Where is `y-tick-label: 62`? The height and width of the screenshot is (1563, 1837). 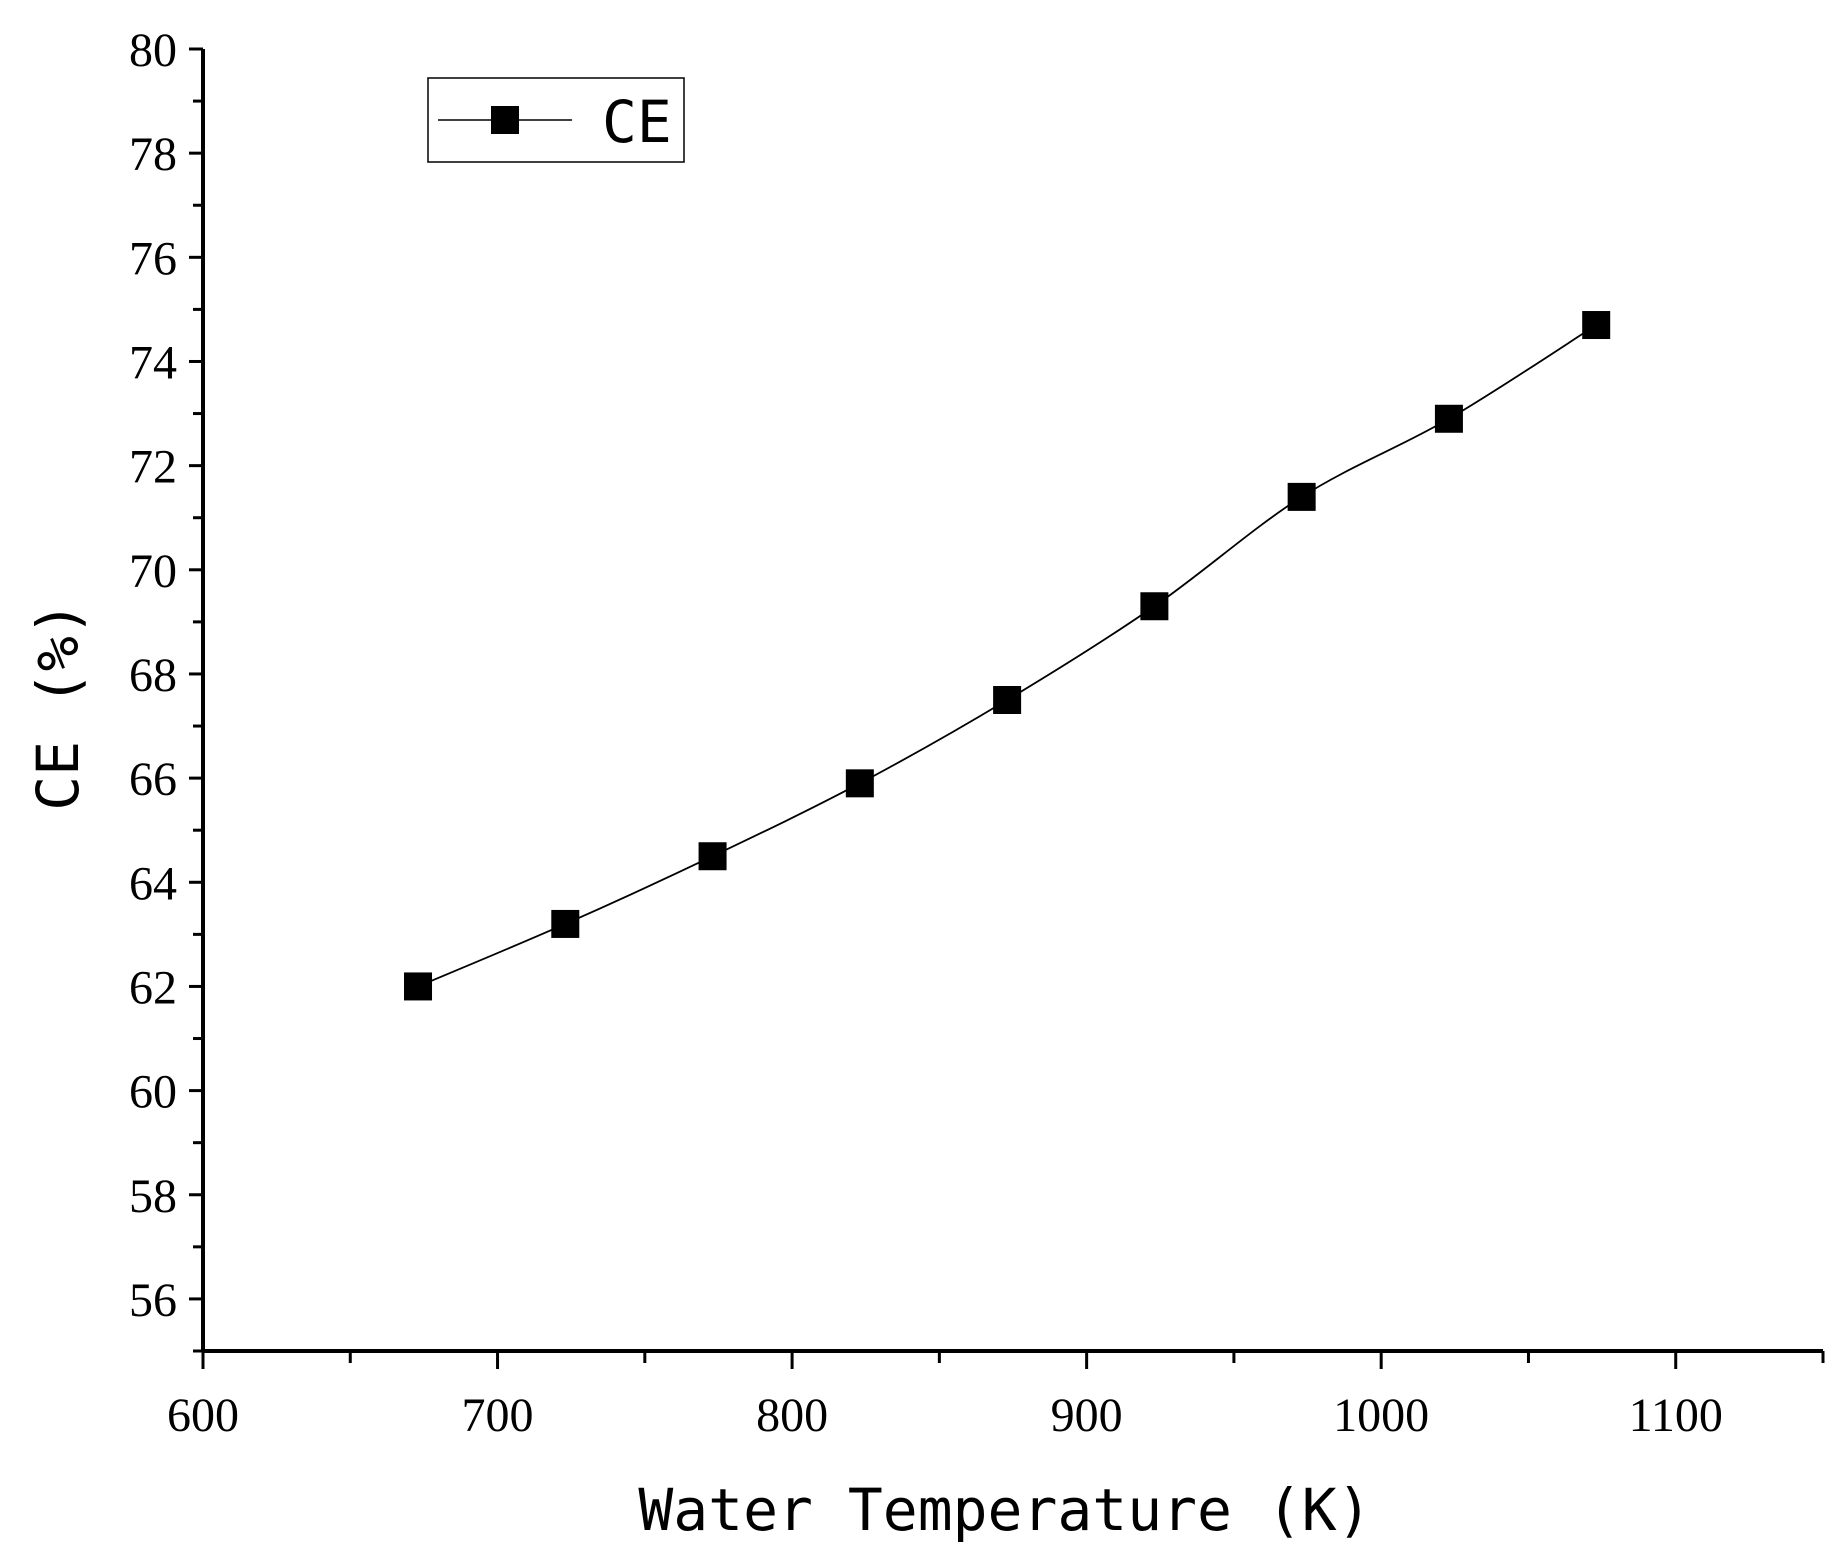 y-tick-label: 62 is located at coordinates (153, 987).